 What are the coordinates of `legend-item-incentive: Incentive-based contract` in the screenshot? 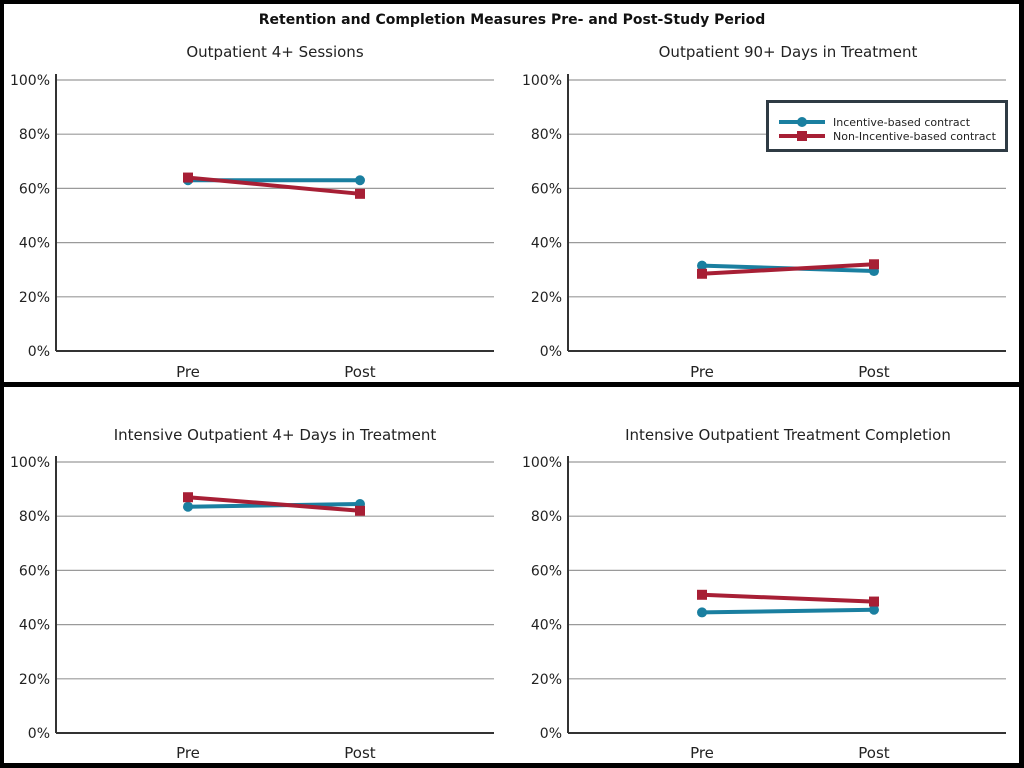 It's located at (874, 122).